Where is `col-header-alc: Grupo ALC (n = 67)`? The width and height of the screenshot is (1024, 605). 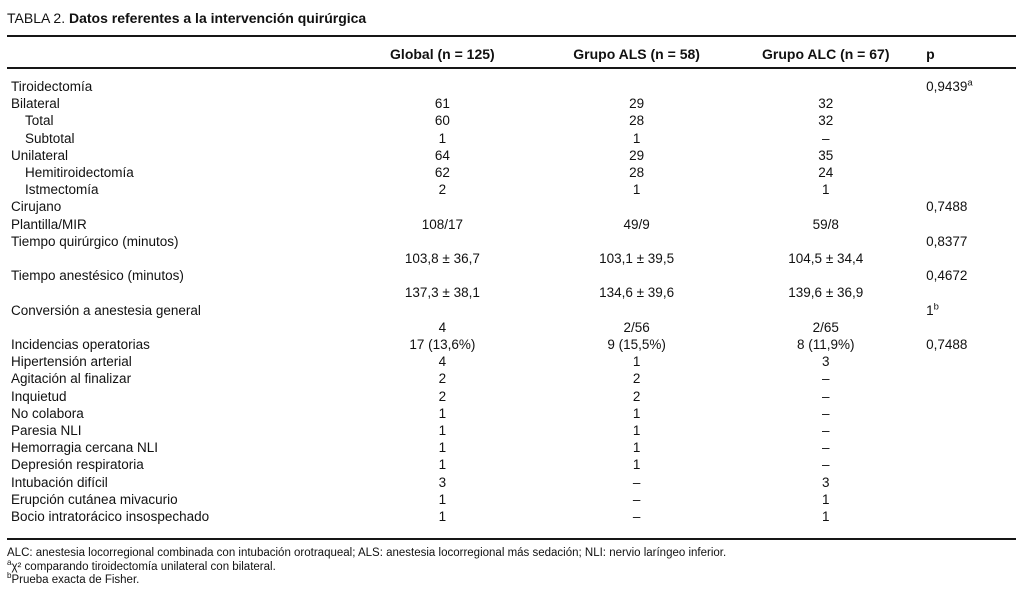 col-header-alc: Grupo ALC (n = 67) is located at coordinates (826, 52).